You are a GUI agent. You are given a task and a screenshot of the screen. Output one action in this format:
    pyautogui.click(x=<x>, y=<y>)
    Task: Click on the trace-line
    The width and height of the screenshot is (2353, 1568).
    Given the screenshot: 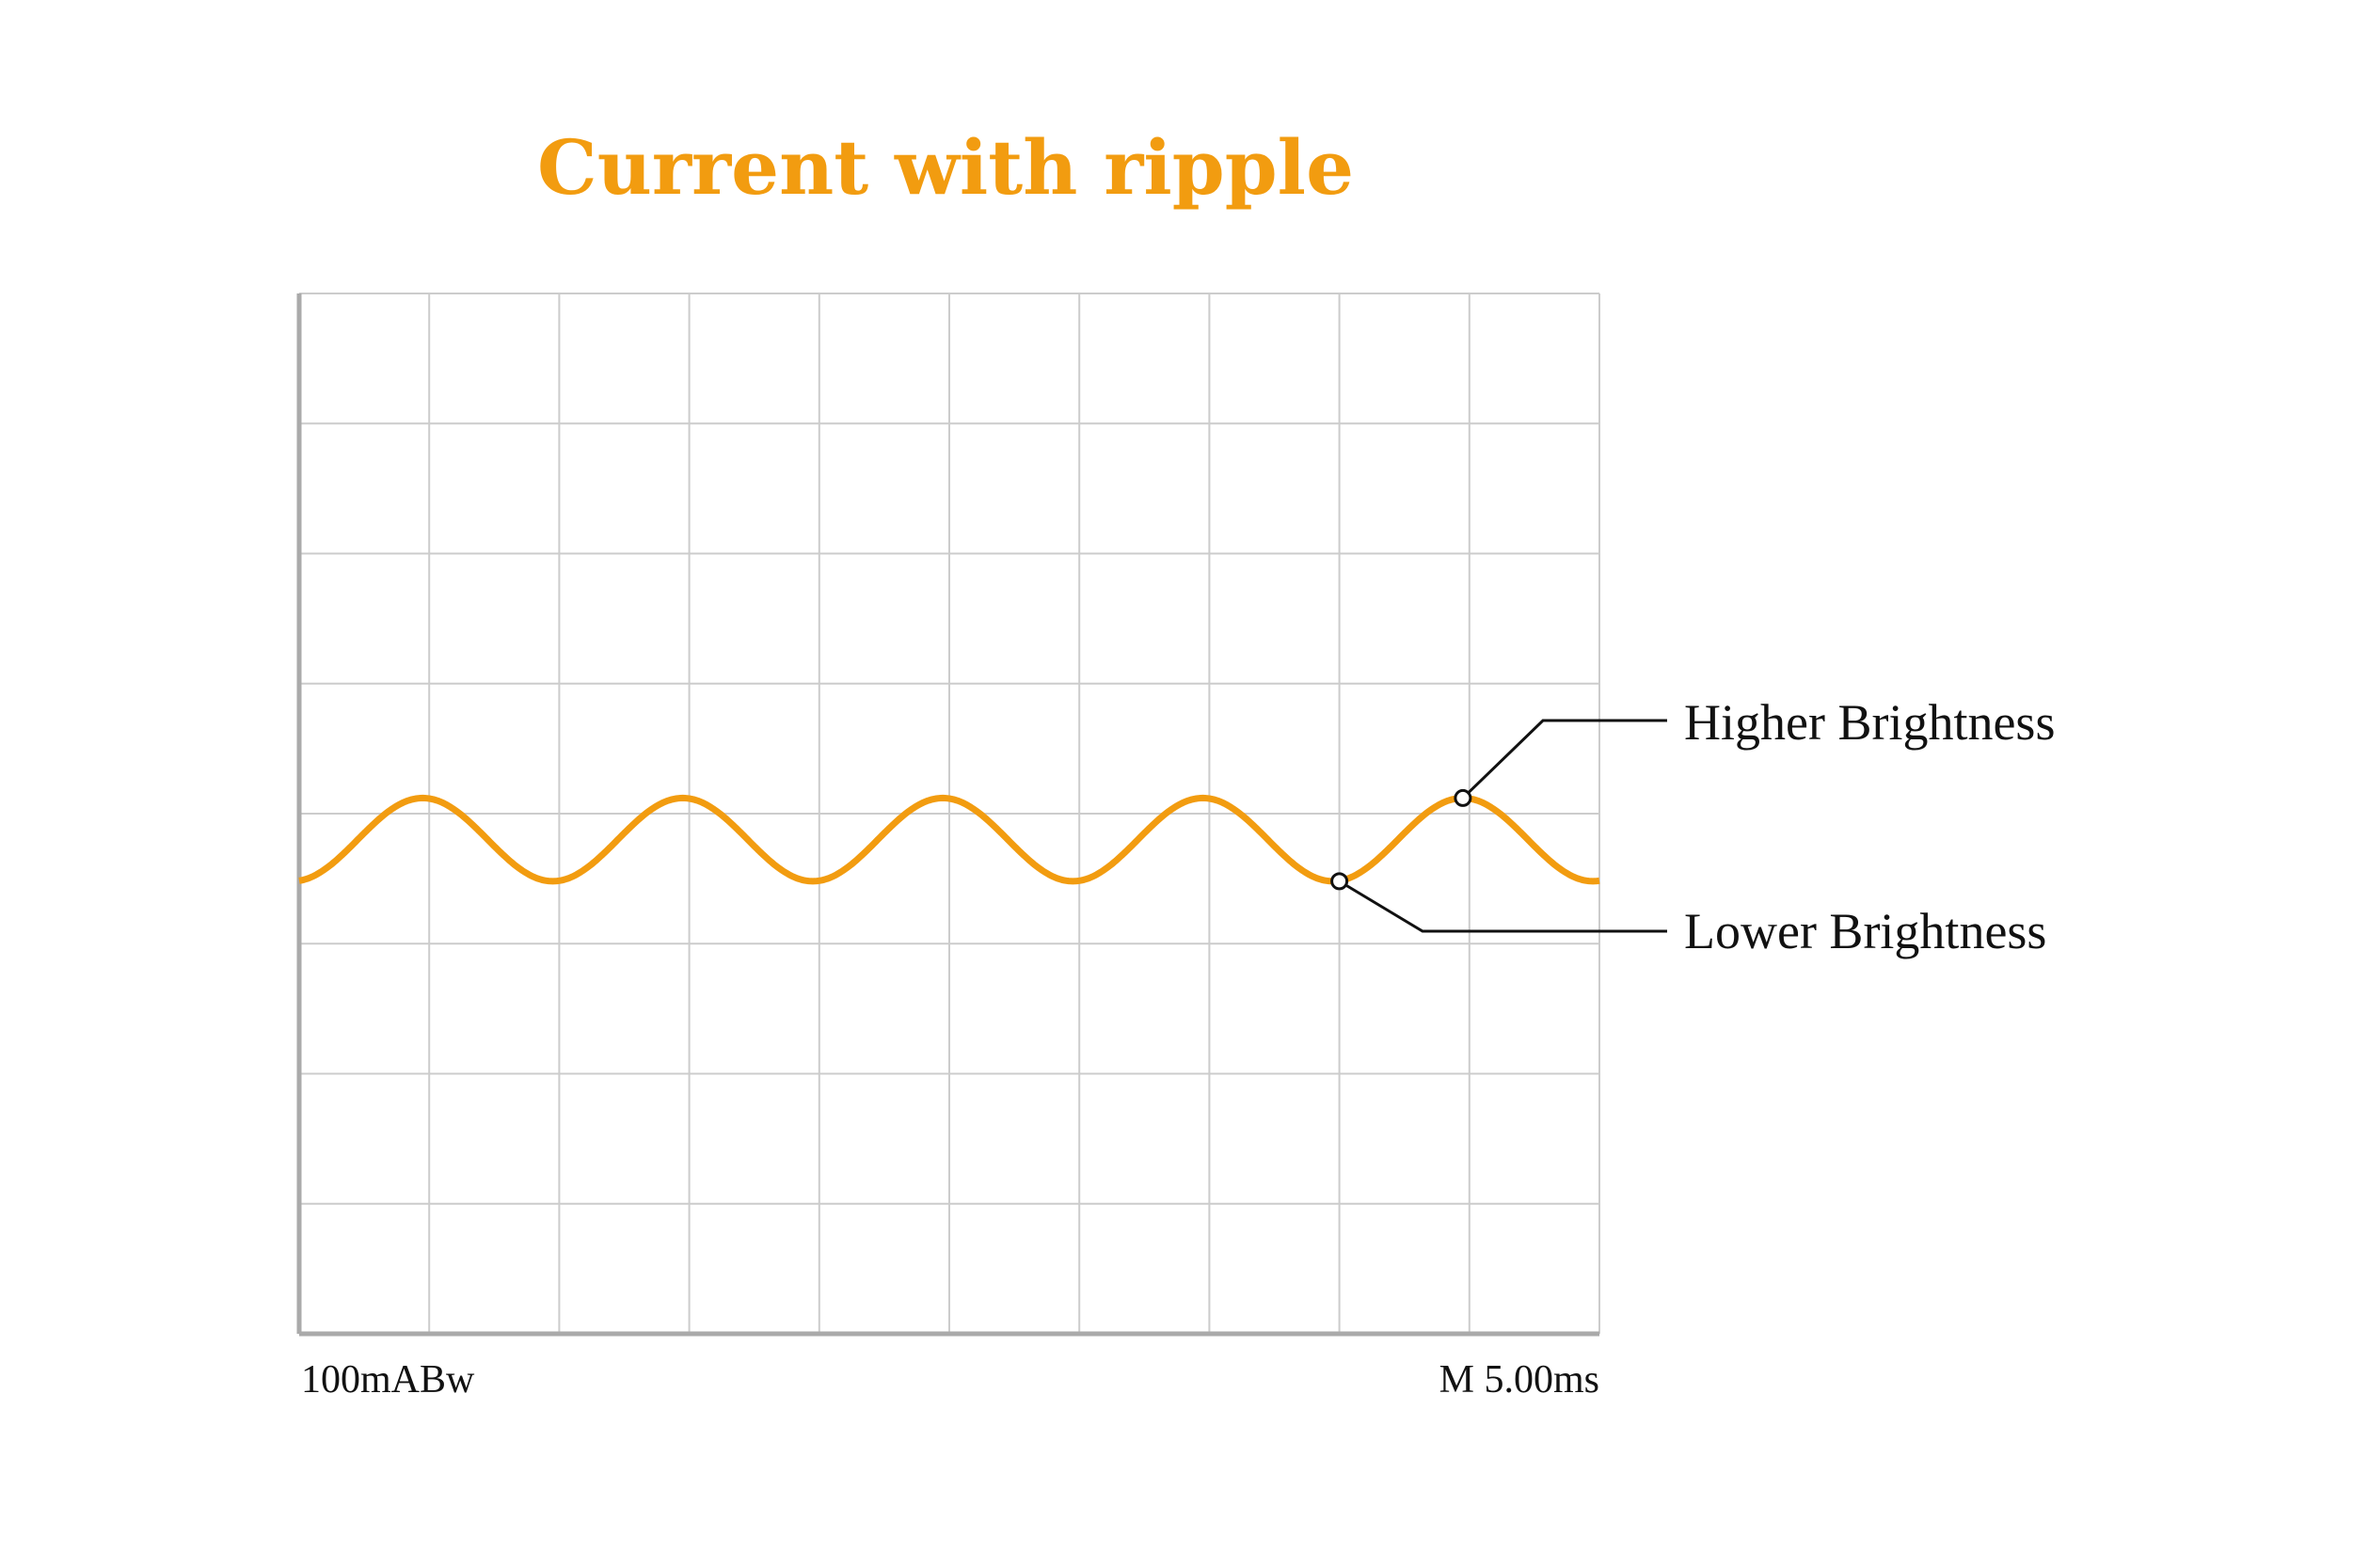 What is the action you would take?
    pyautogui.click(x=949, y=840)
    